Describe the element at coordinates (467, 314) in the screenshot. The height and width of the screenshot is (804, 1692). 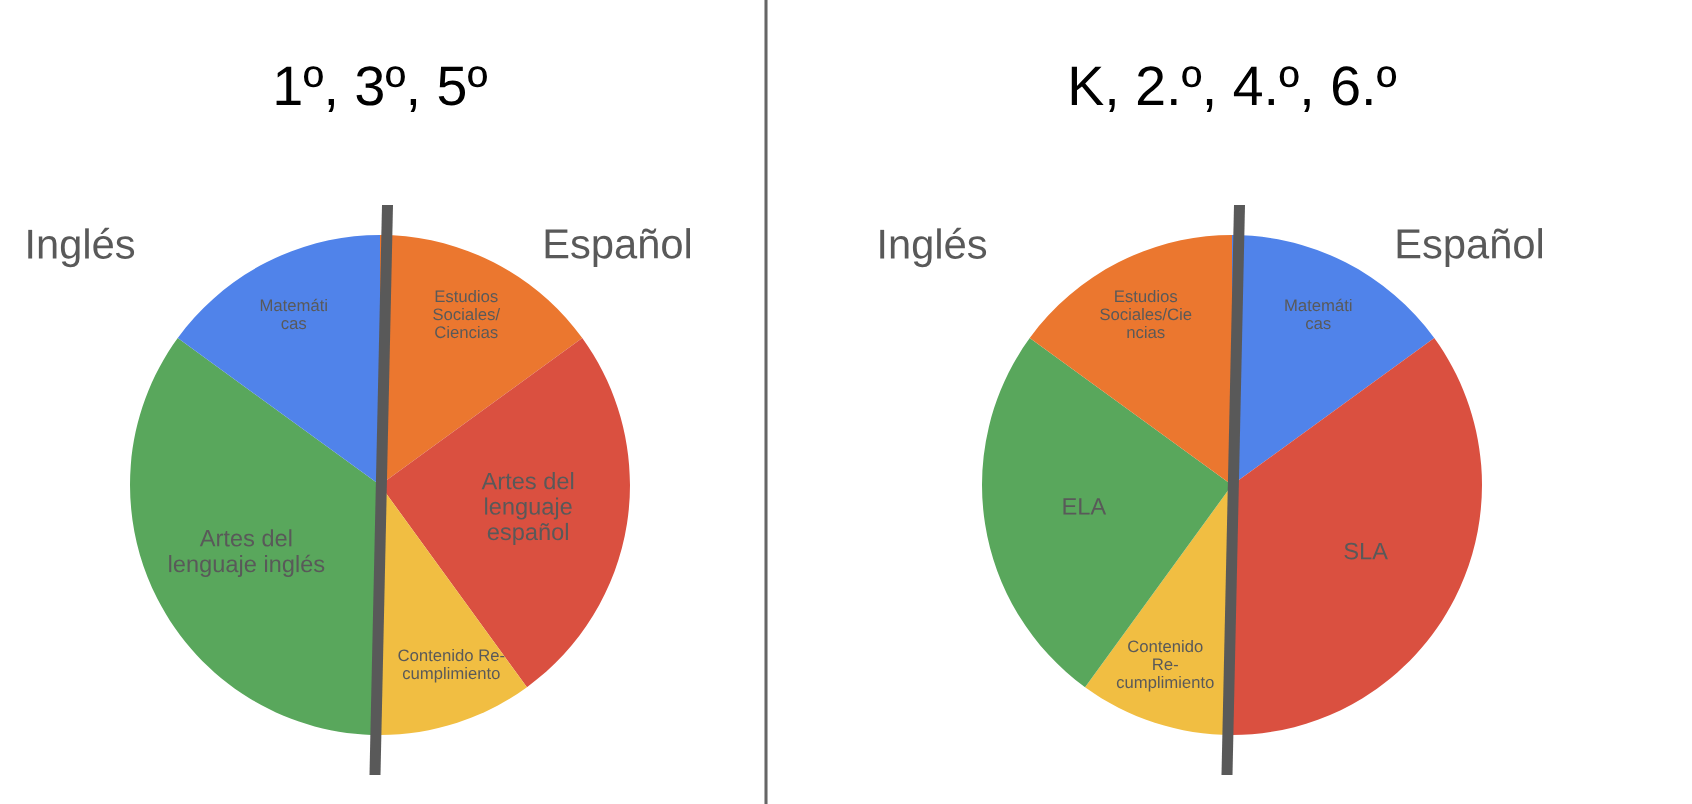
I see `slice-label: Estudios Sociales/ Ciencias` at that location.